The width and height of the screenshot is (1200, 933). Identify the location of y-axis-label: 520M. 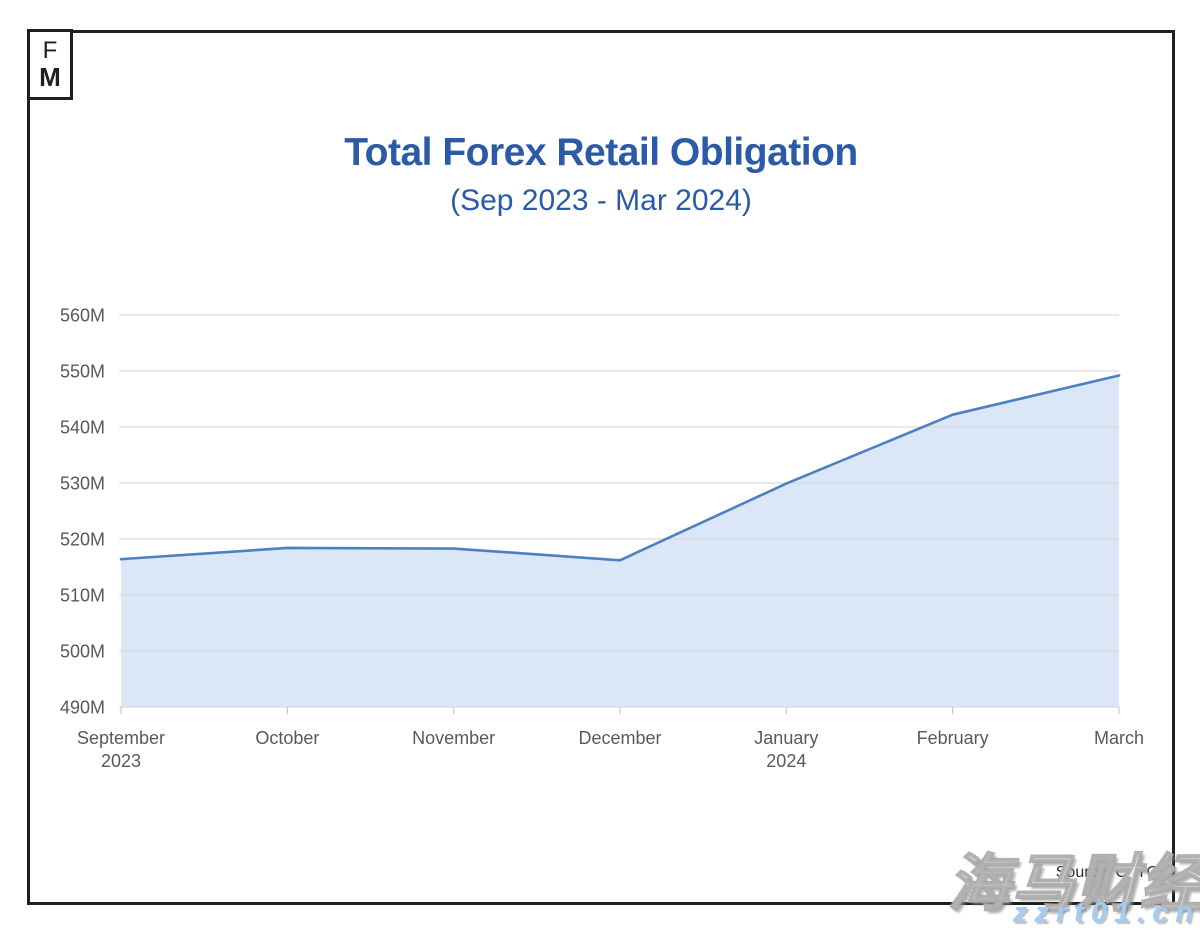
(82, 540).